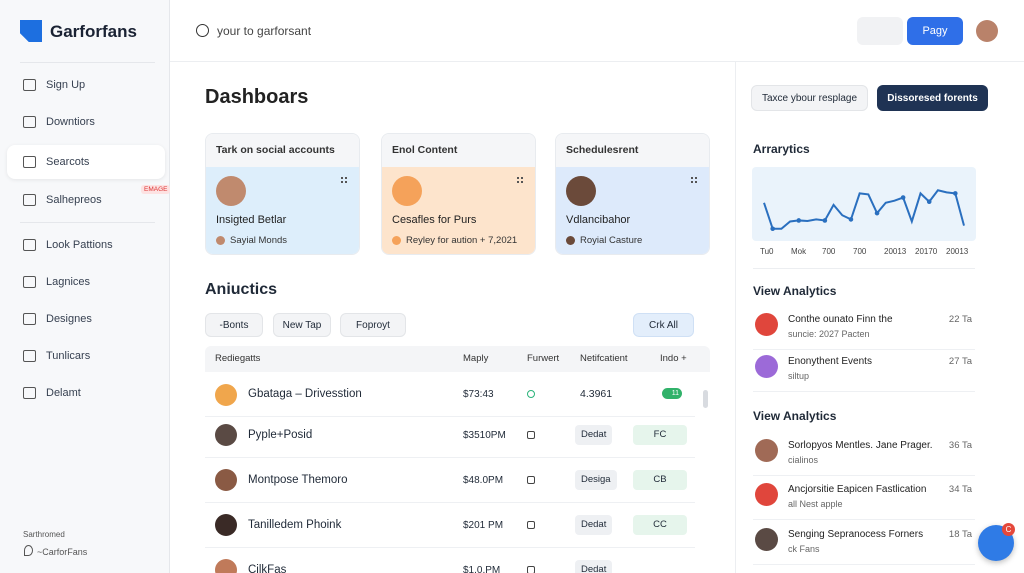  I want to click on filter-button: Crk All, so click(663, 325).